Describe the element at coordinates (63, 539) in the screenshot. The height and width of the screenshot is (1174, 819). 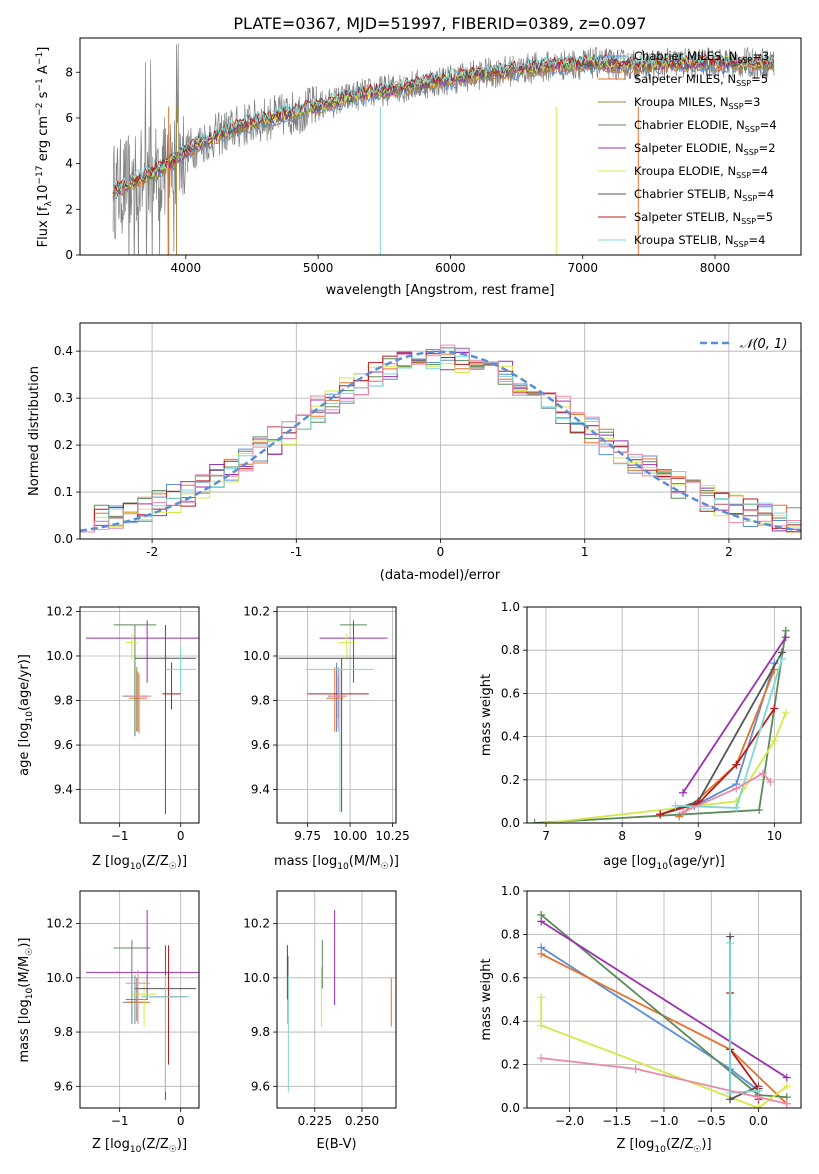
I see `residuals-ytick-label: 0.0` at that location.